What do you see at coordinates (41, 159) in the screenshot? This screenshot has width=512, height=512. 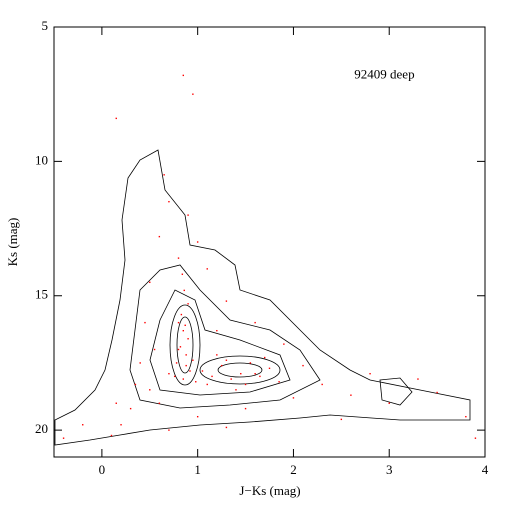 I see `y-tick-label: 10` at bounding box center [41, 159].